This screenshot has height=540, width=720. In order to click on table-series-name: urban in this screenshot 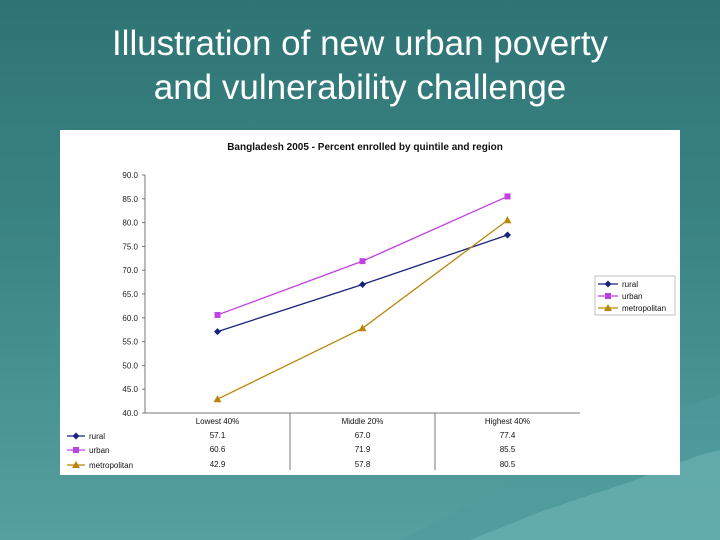, I will do `click(99, 450)`.